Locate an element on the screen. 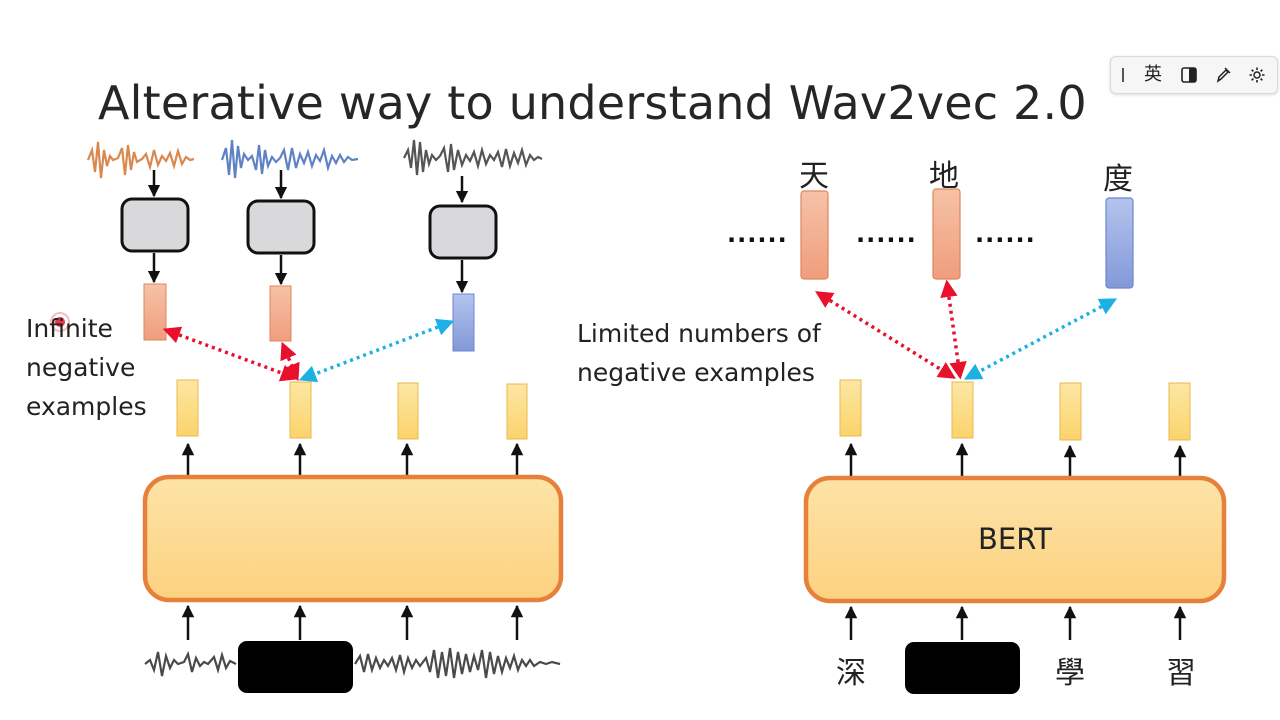  right-caption: Limited numbers of negative examples is located at coordinates (699, 353).